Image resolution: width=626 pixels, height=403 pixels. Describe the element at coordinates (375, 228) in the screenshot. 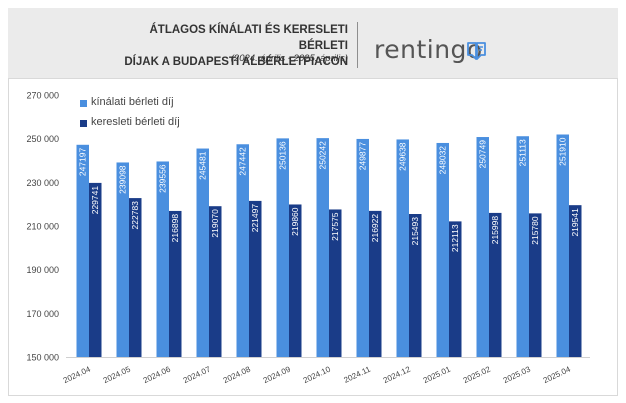

I see `data-label-demand: 216922` at that location.